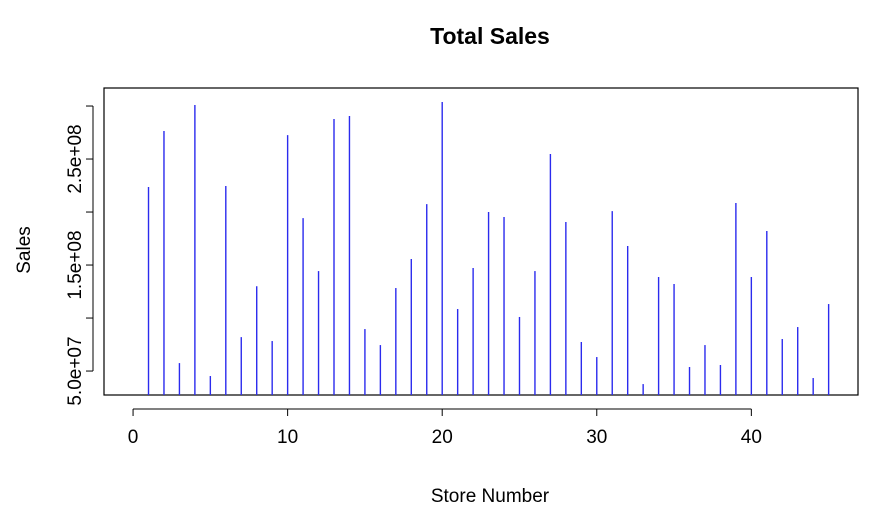 Image resolution: width=884 pixels, height=527 pixels. What do you see at coordinates (133, 437) in the screenshot?
I see `x-tick-label: 0` at bounding box center [133, 437].